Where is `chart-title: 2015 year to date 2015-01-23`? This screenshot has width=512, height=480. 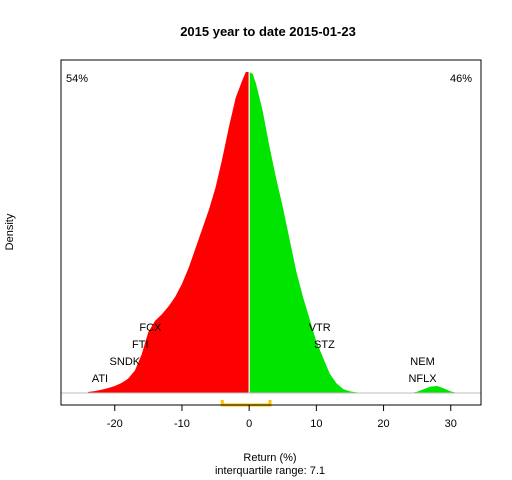
chart-title: 2015 year to date 2015-01-23 is located at coordinates (268, 31).